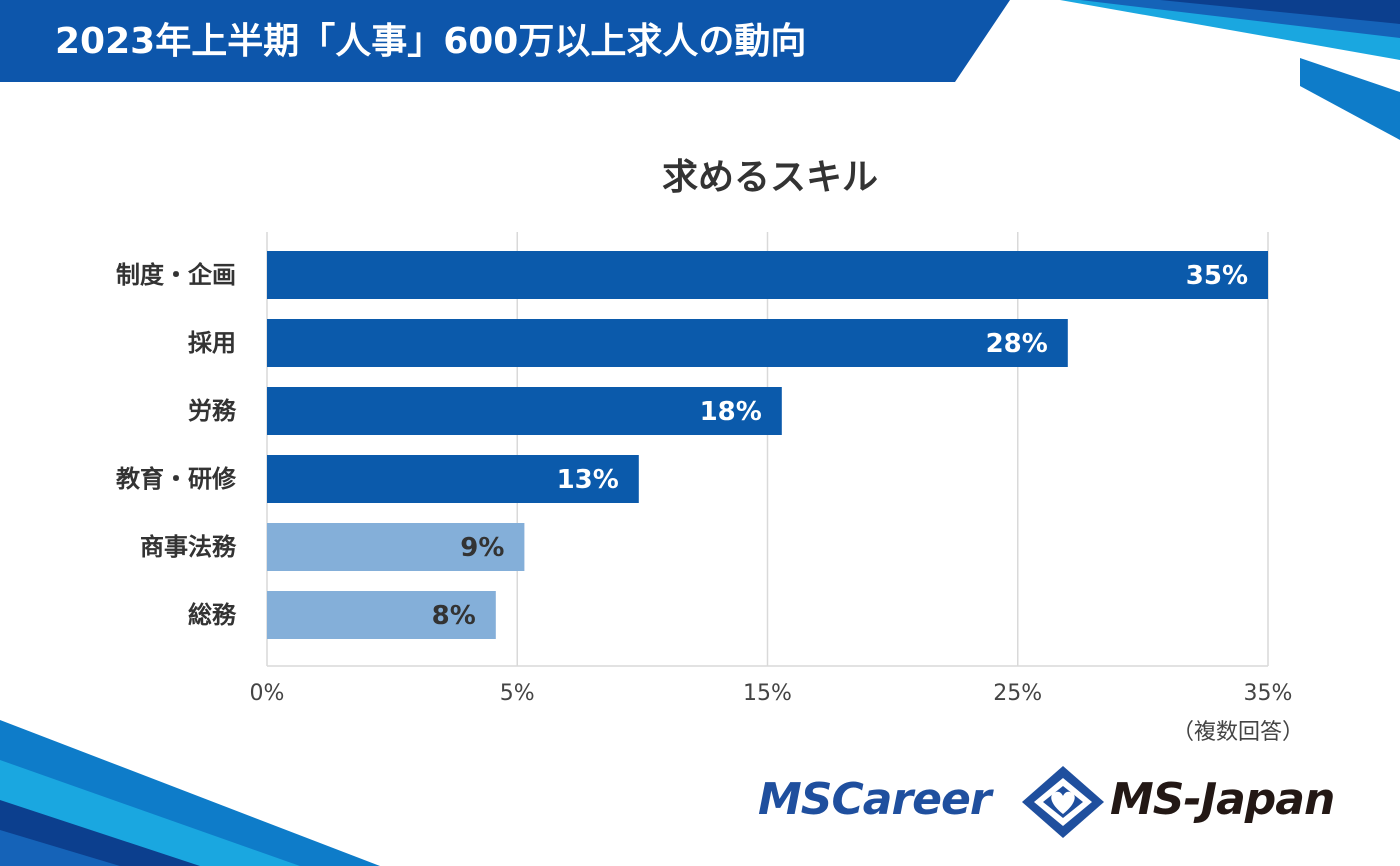 This screenshot has height=866, width=1400. What do you see at coordinates (1222, 799) in the screenshot?
I see `ms-japan-logo: MS-Japan` at bounding box center [1222, 799].